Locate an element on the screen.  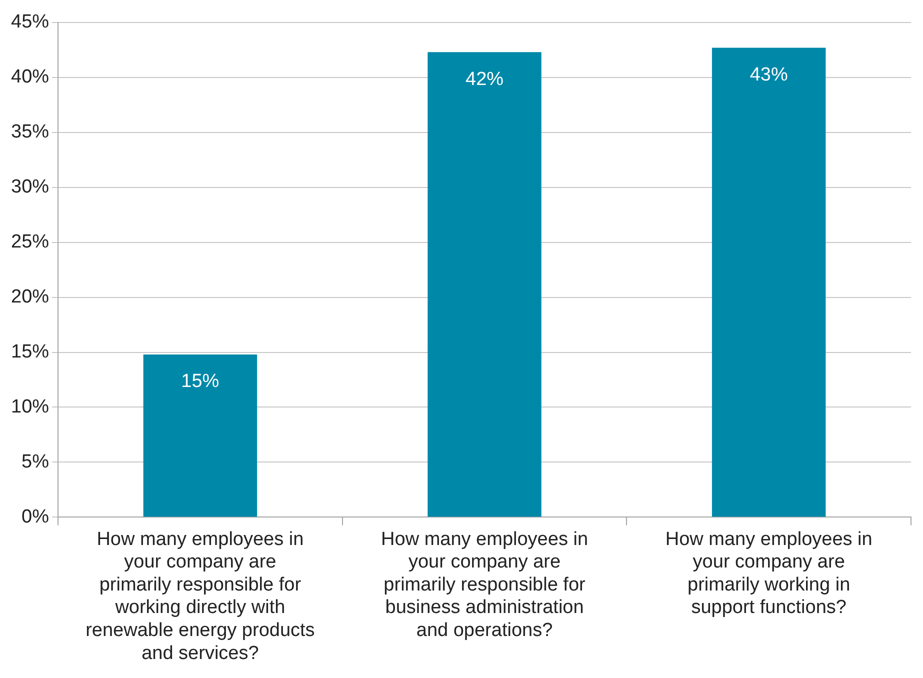
x-tick-label: How many employees in your company are primarily working in support functions? is located at coordinates (768, 573).